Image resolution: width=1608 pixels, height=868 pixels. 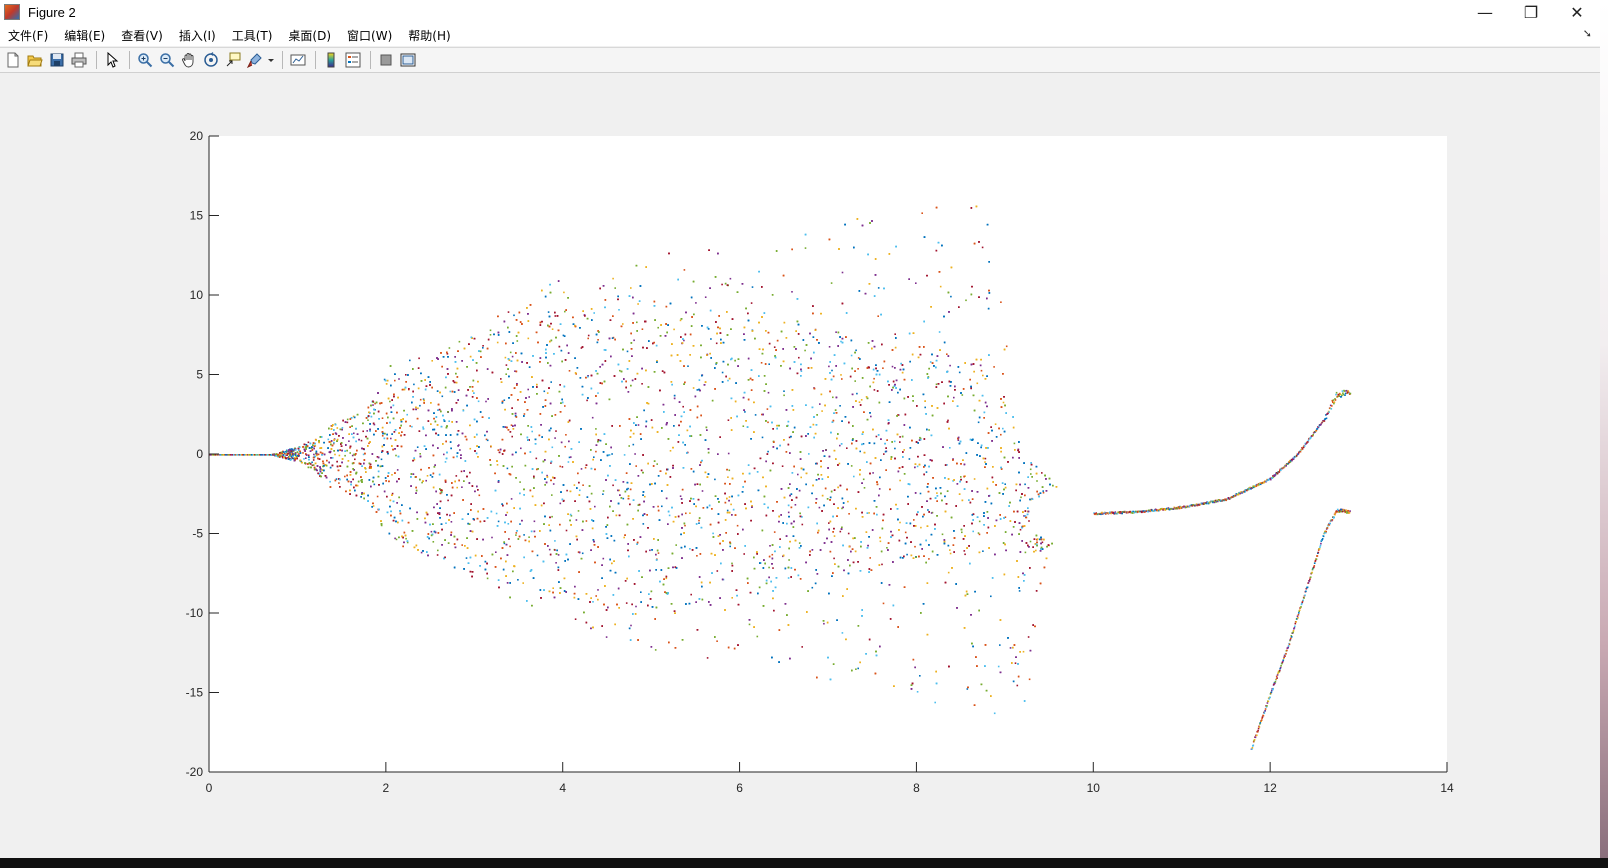 I want to click on show-plot-tools-icon, so click(x=408, y=60).